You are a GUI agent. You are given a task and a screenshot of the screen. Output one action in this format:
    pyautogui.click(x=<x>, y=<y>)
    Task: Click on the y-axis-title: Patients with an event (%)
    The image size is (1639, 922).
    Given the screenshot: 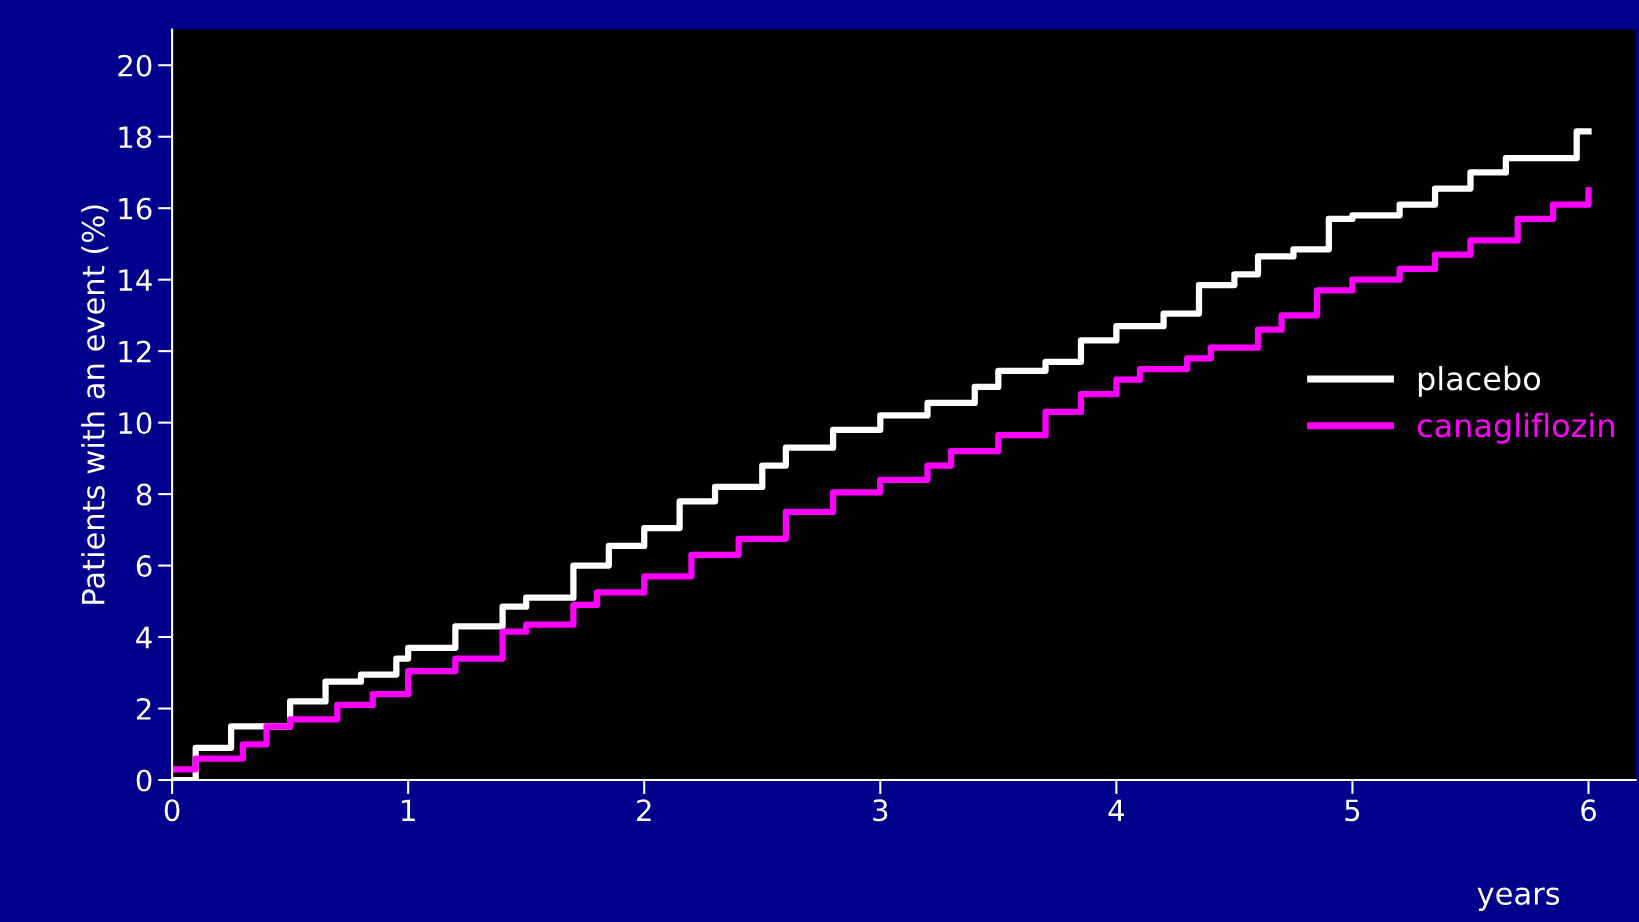 What is the action you would take?
    pyautogui.click(x=95, y=404)
    